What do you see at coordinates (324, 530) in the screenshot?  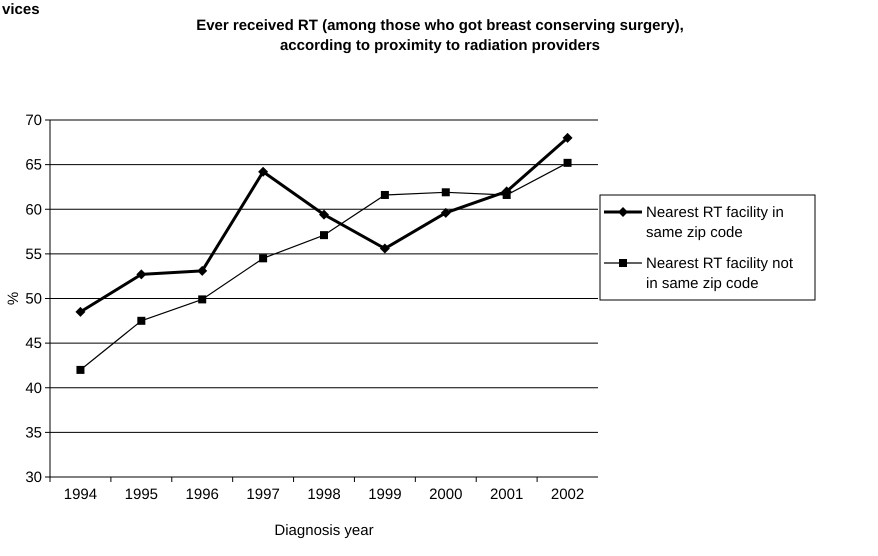 I see `x-axis-title: Diagnosis year` at bounding box center [324, 530].